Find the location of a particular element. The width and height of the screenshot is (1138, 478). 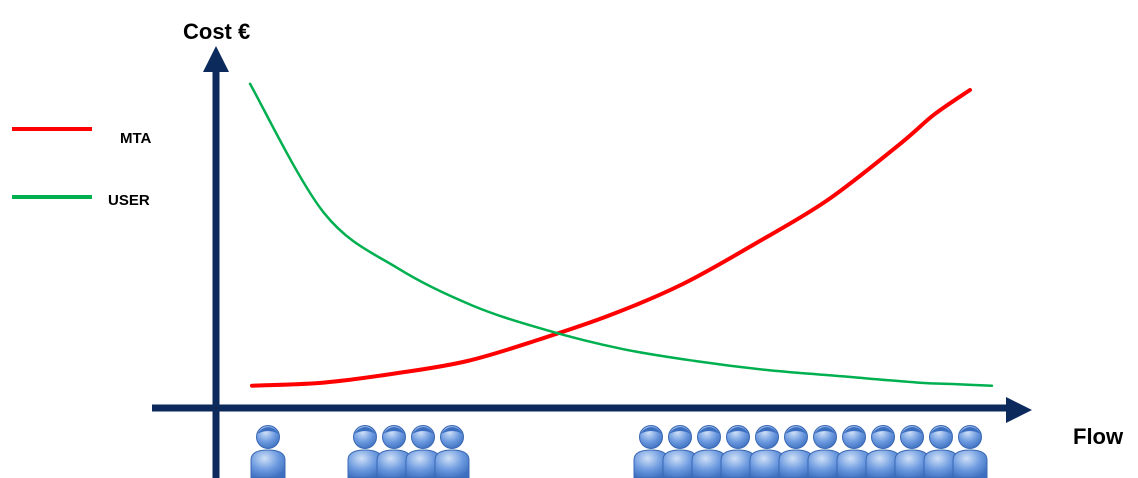

y-axis-arrowhead is located at coordinates (216, 59).